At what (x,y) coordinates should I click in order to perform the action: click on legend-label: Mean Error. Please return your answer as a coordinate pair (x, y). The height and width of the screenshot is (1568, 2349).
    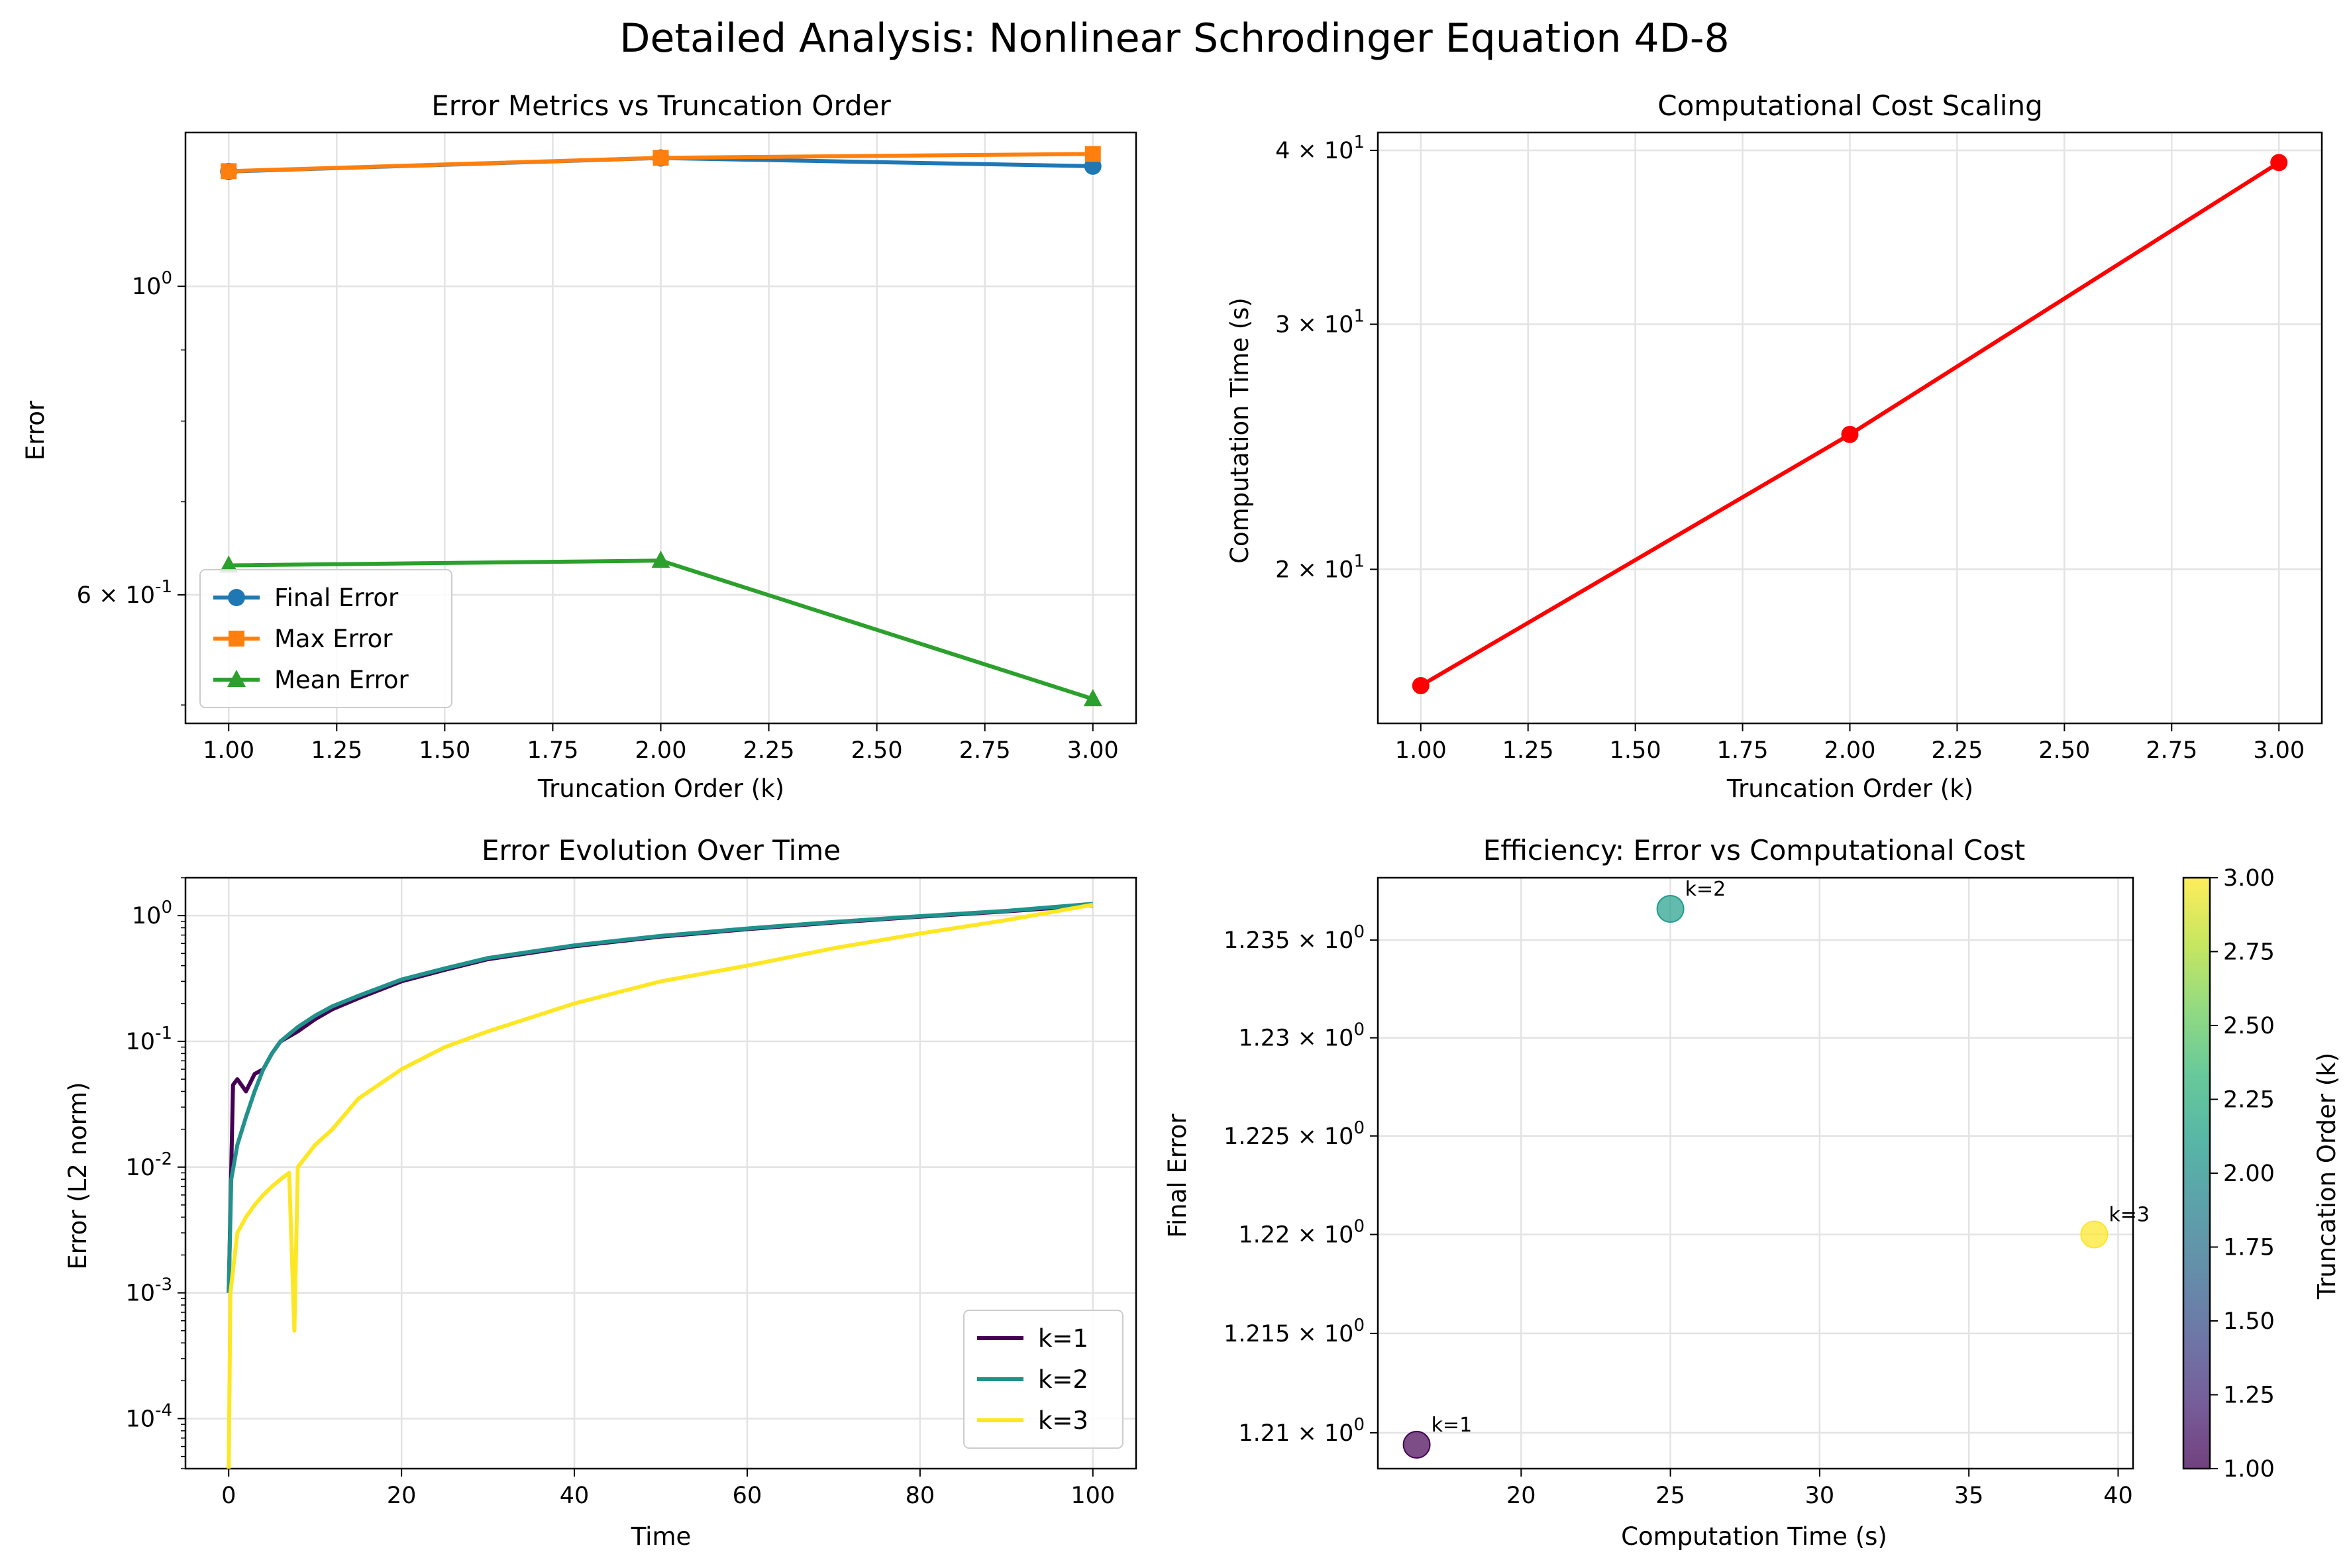
    Looking at the image, I should click on (341, 680).